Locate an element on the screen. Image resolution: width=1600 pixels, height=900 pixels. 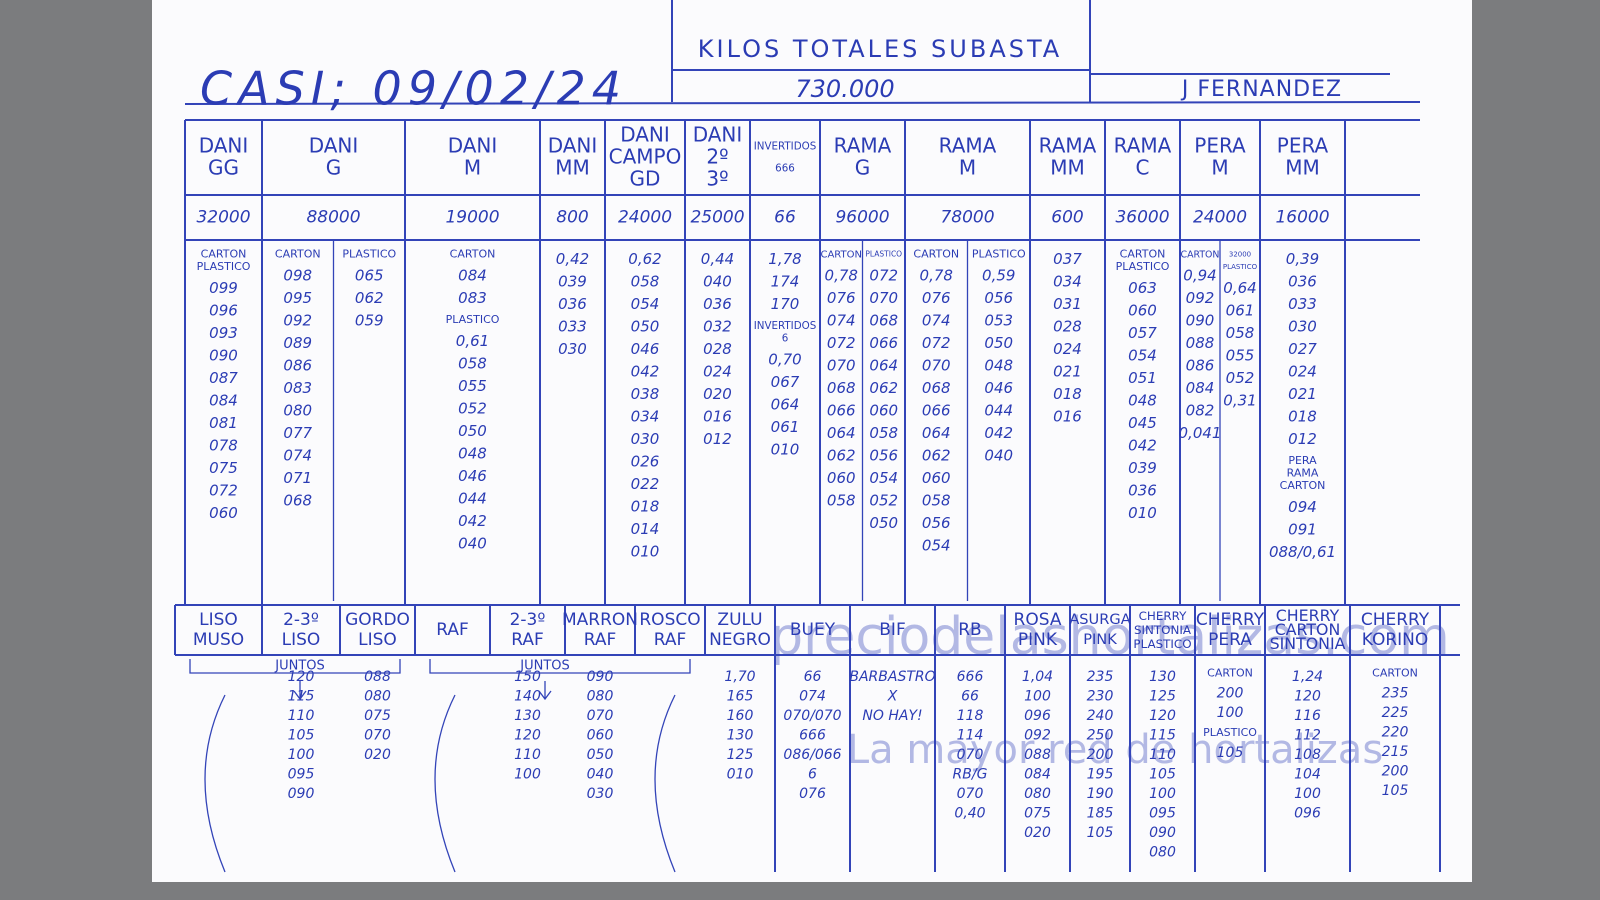
entry: 016 is located at coordinates (717, 416).